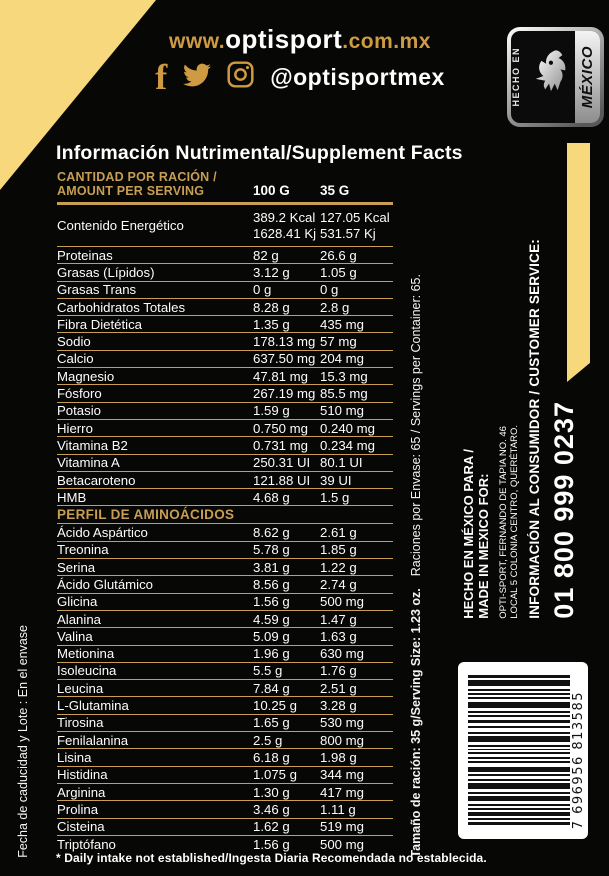 The height and width of the screenshot is (876, 609). What do you see at coordinates (225, 498) in the screenshot?
I see `table-row: HMB 4.68 g 1.5 g` at bounding box center [225, 498].